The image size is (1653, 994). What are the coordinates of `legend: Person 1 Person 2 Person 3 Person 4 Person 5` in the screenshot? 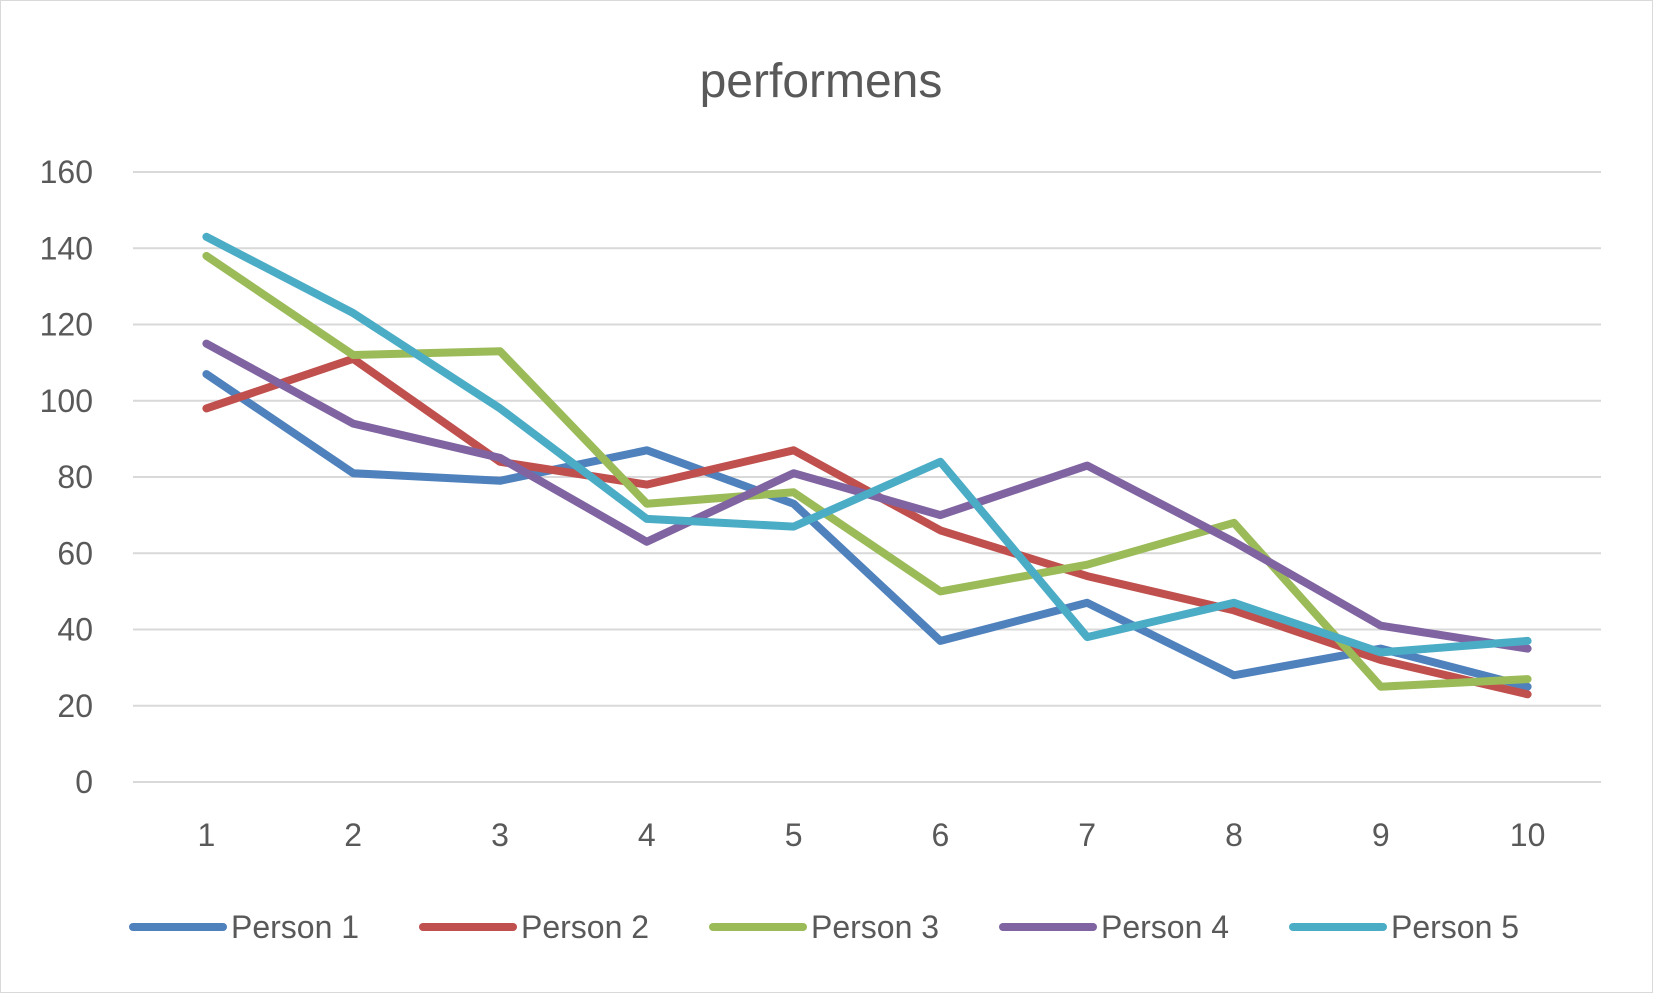 It's located at (824, 927).